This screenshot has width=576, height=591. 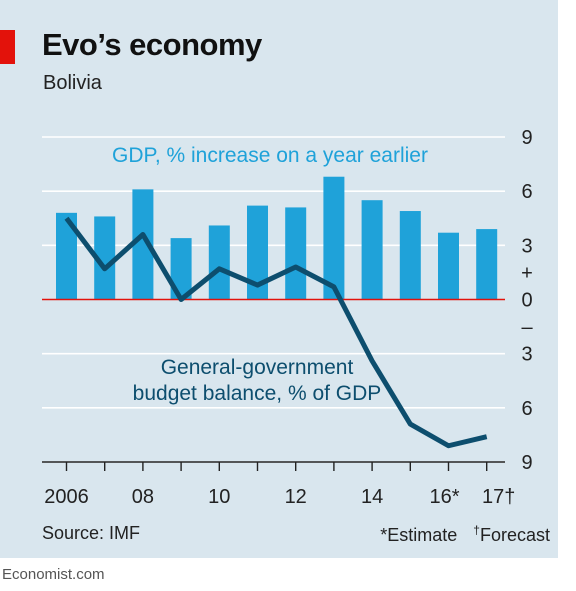 I want to click on forecast-note-text: Forecast, so click(x=514, y=535).